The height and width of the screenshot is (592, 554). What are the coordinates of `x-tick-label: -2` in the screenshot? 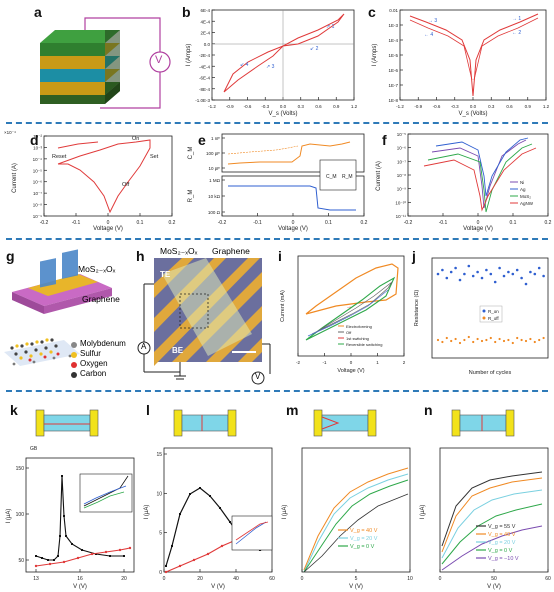 It's located at (298, 362).